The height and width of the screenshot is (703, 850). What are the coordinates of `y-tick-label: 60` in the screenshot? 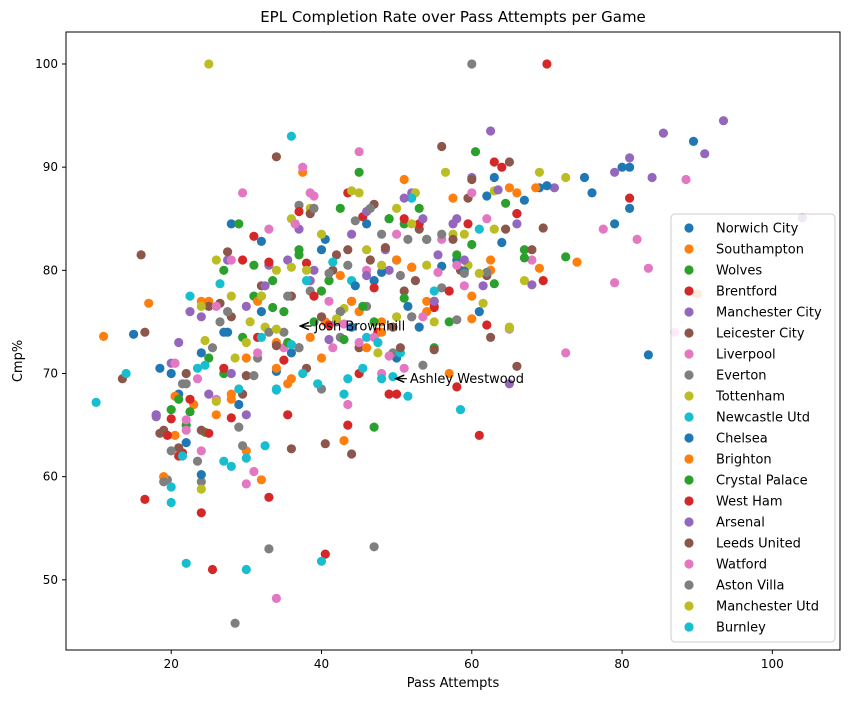 It's located at (50, 477).